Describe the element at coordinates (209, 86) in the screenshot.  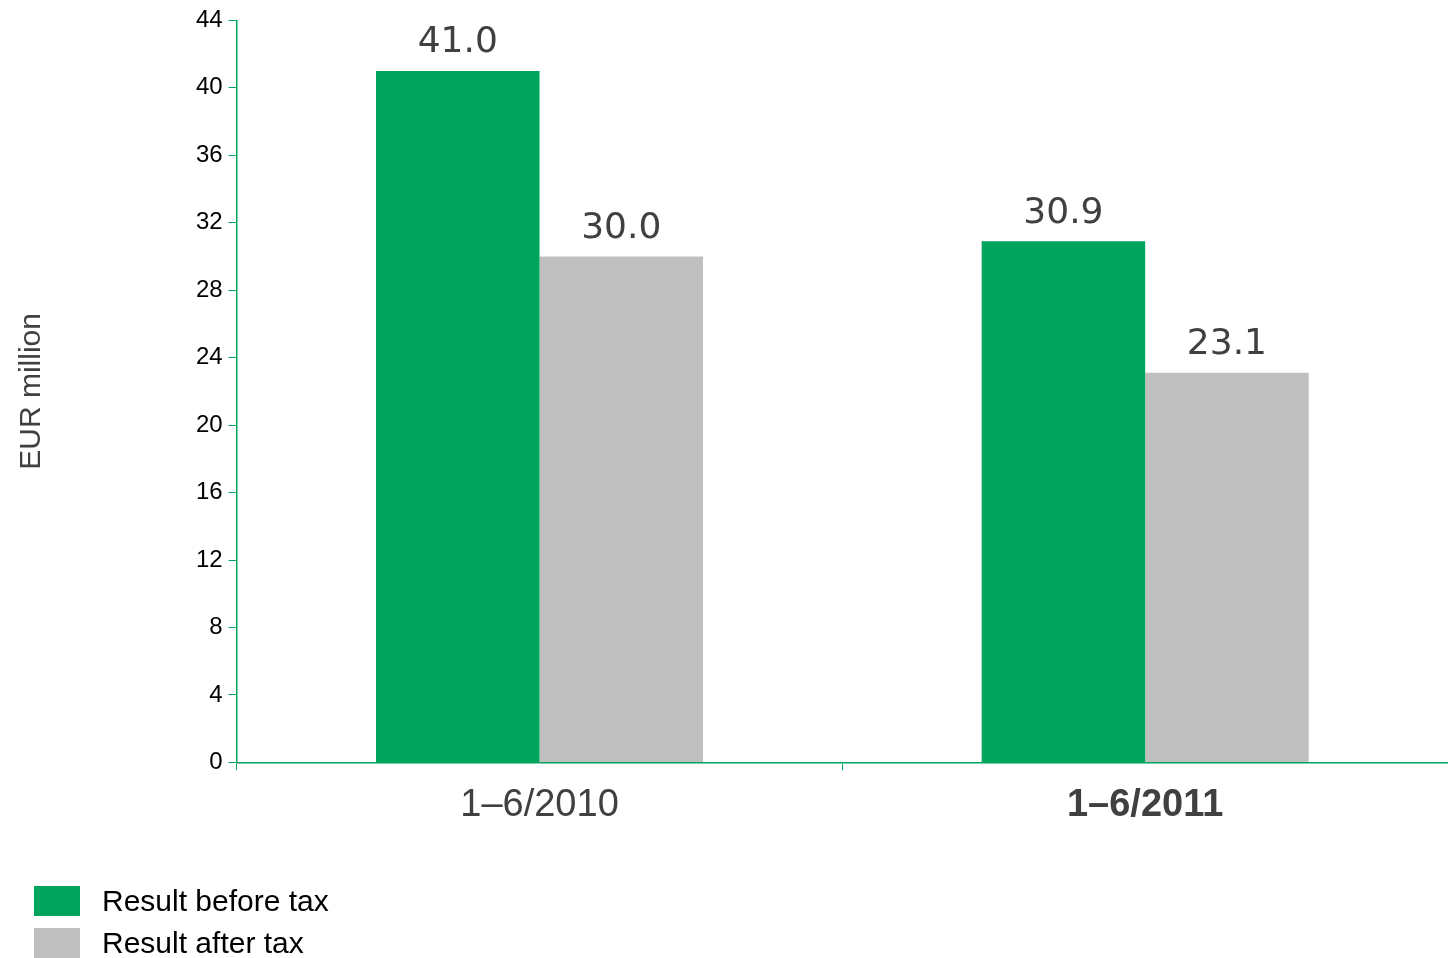
I see `y-tick-label: 40` at that location.